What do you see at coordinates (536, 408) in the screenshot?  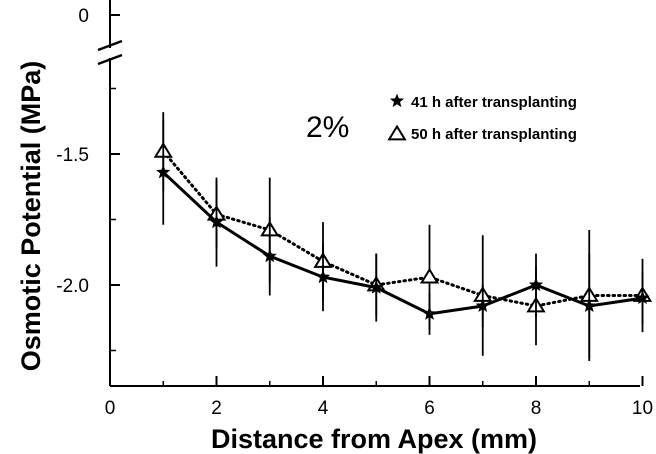 I see `x-tick-label: 8` at bounding box center [536, 408].